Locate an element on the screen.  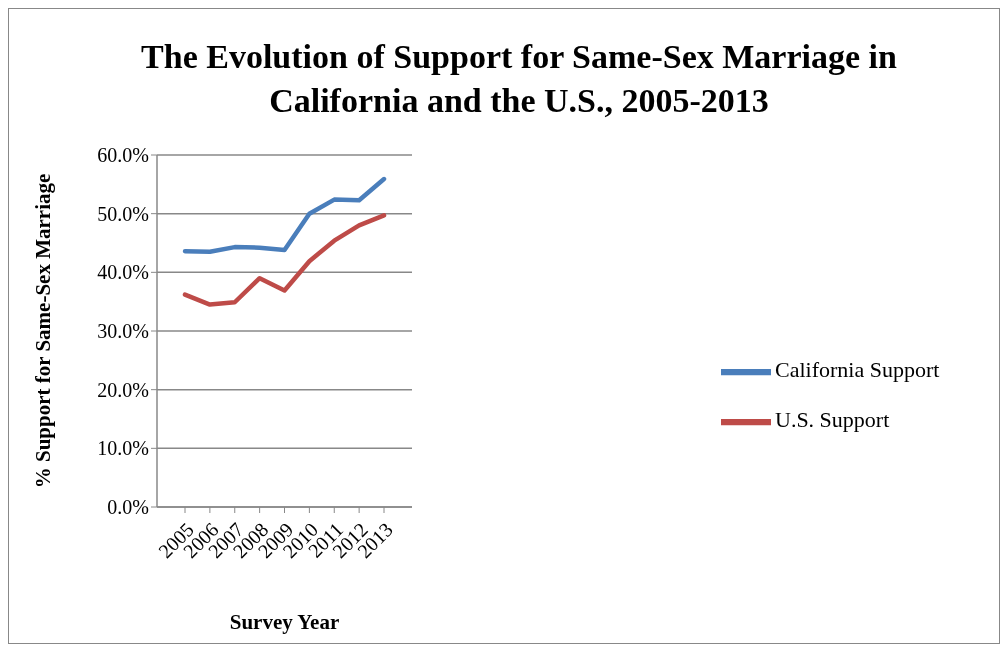
text: The Evolution of Support for Same-Sex Marriage in California and the U.S., 2005-2013 is located at coordinates (519, 79).